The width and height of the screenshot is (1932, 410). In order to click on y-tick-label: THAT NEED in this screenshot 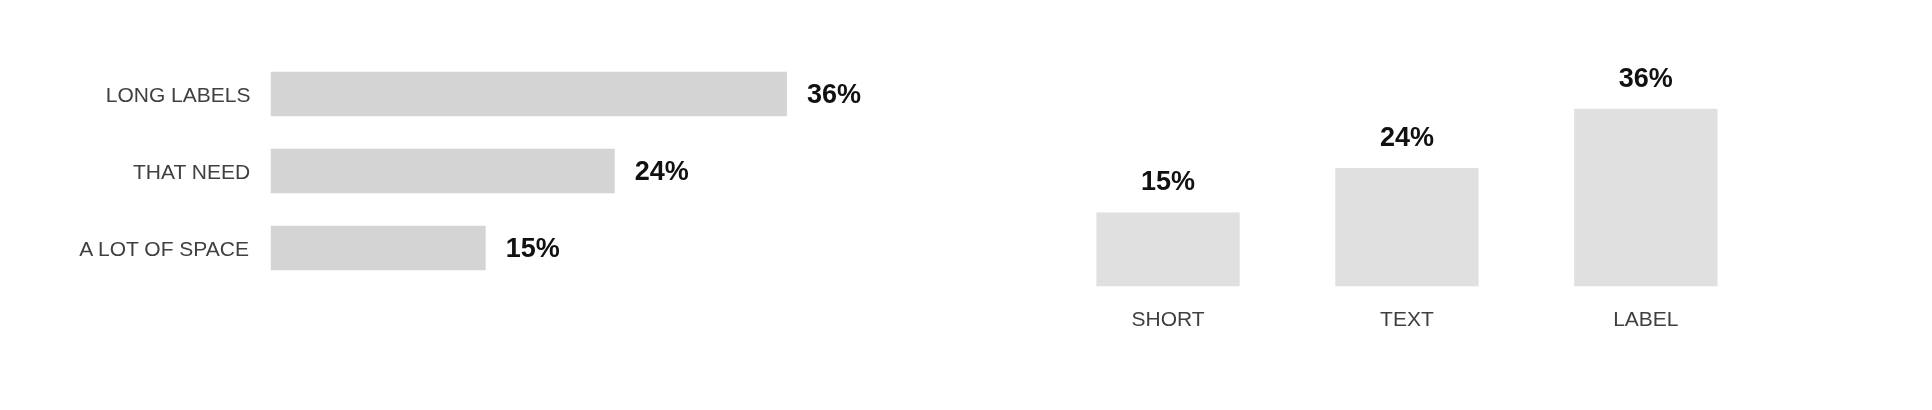, I will do `click(192, 171)`.